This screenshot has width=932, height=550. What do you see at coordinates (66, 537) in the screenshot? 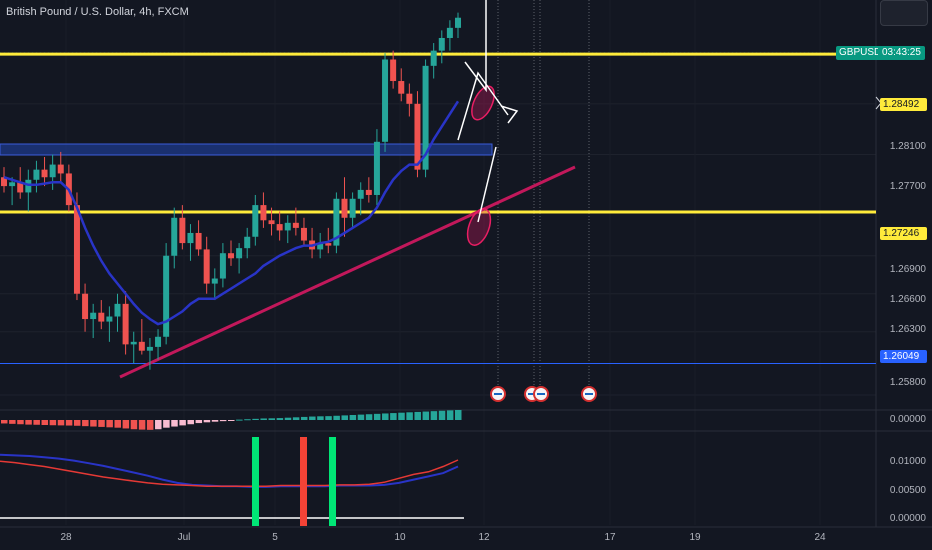
I see `time-label-1: 28` at bounding box center [66, 537].